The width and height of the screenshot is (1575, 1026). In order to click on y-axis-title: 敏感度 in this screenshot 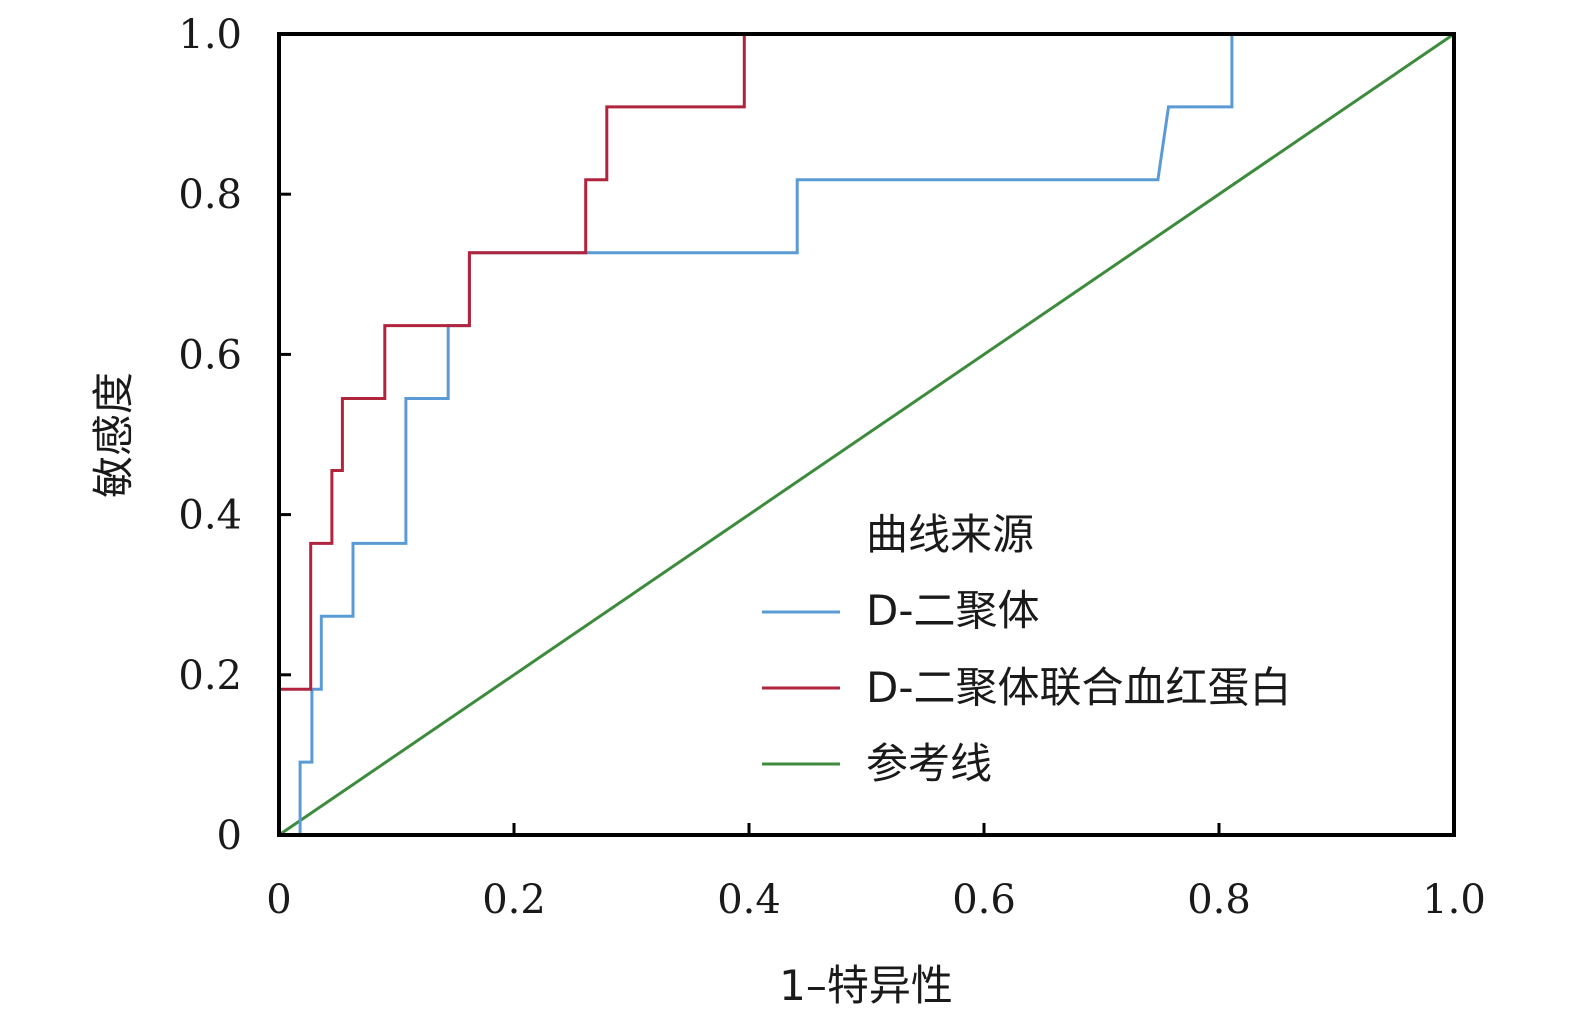, I will do `click(113, 435)`.